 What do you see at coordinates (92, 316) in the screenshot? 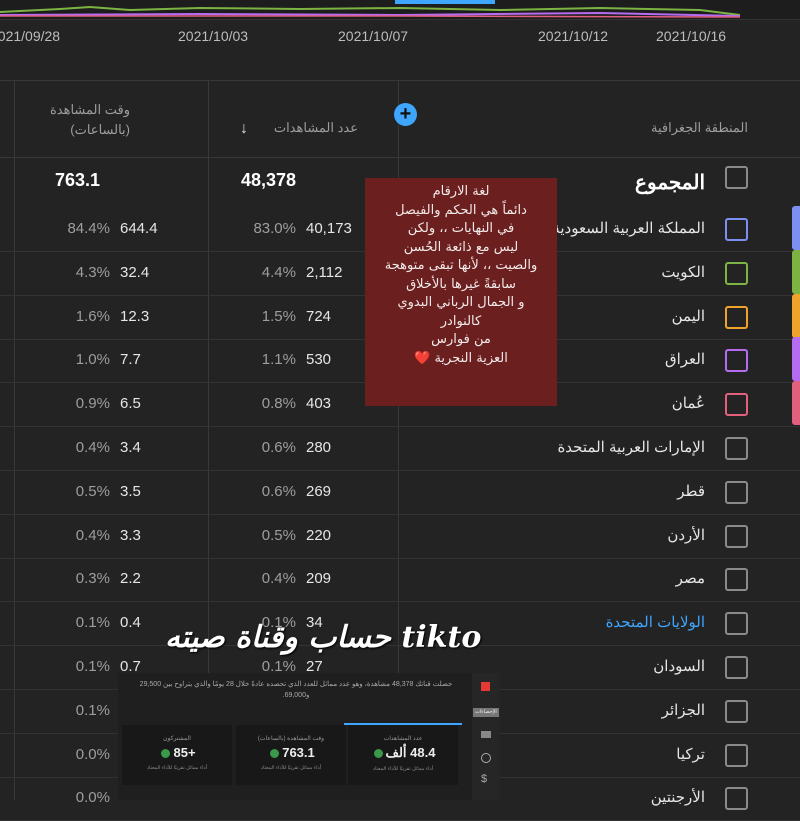
I see `watch-time-percent: 1.6%` at bounding box center [92, 316].